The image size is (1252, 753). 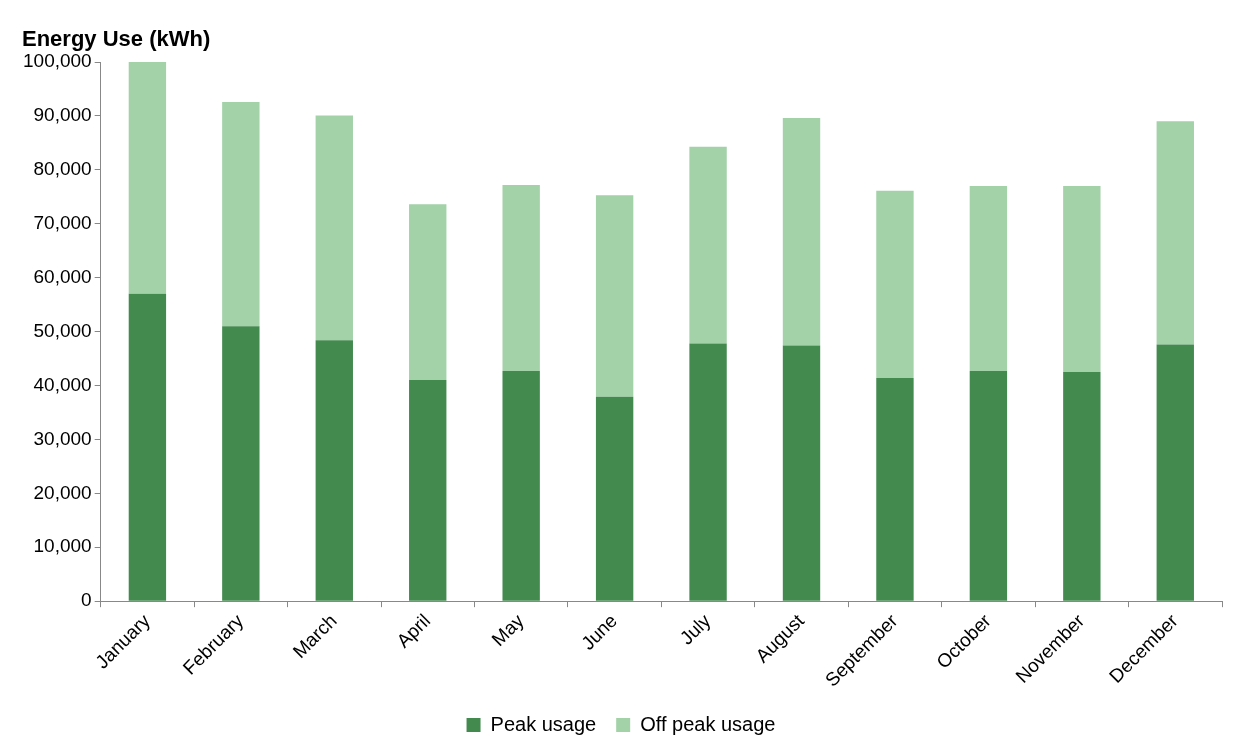 What do you see at coordinates (62, 169) in the screenshot?
I see `y-tick-label: 80,000` at bounding box center [62, 169].